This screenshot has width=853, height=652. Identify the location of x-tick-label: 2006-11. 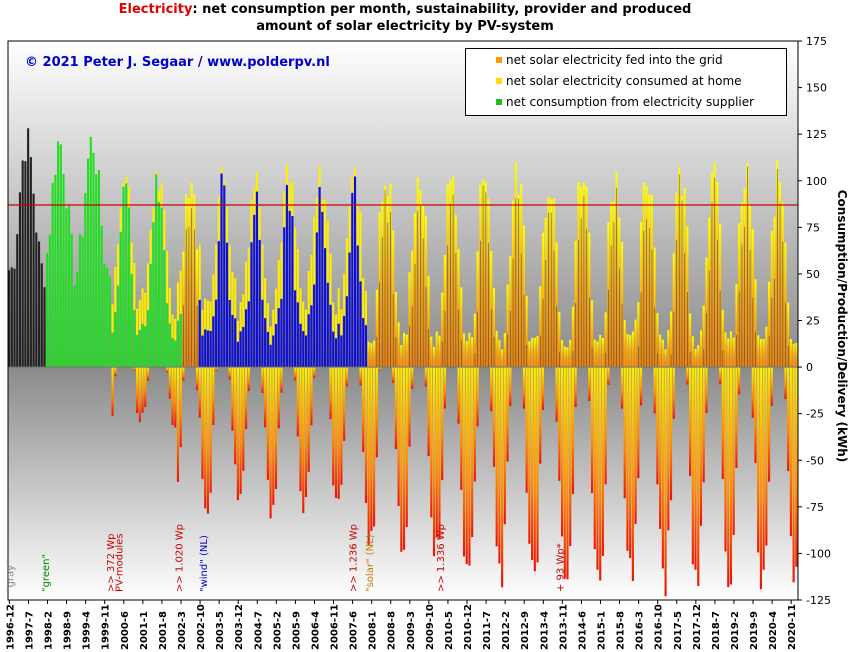
(335, 627).